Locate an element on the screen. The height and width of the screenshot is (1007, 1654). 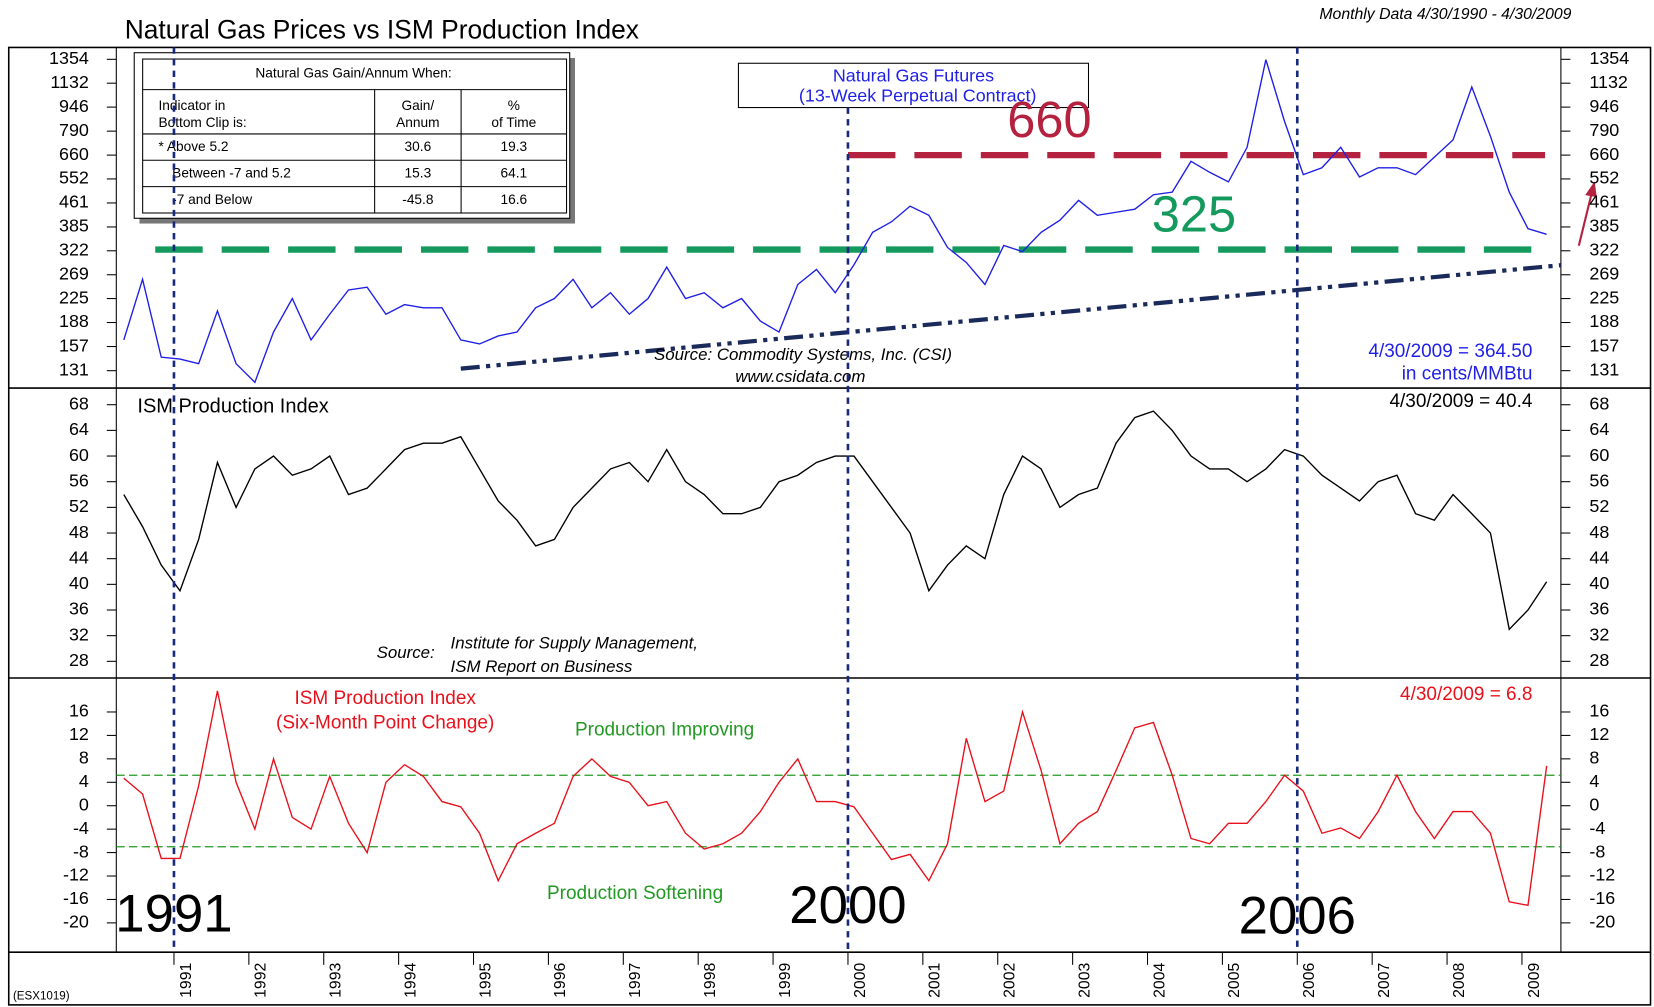
y2-tick-label: -16 is located at coordinates (1602, 898).